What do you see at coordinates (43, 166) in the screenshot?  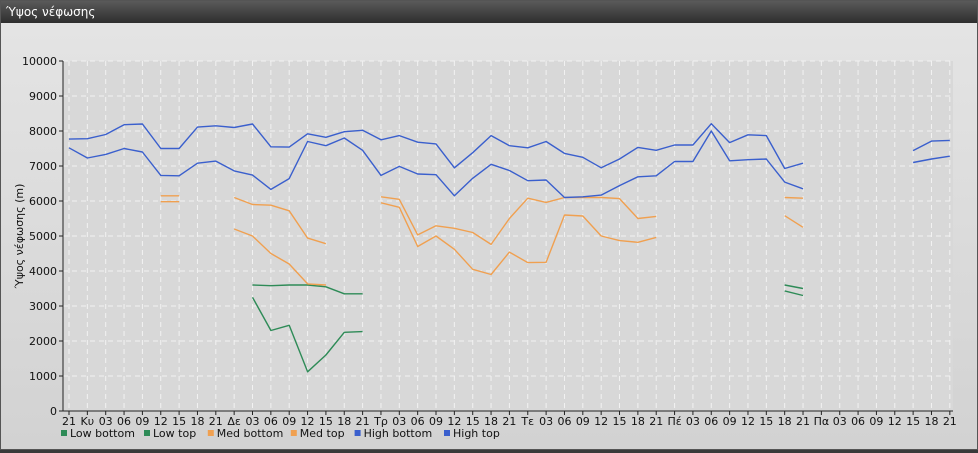 I see `y-tick-label: 7000` at bounding box center [43, 166].